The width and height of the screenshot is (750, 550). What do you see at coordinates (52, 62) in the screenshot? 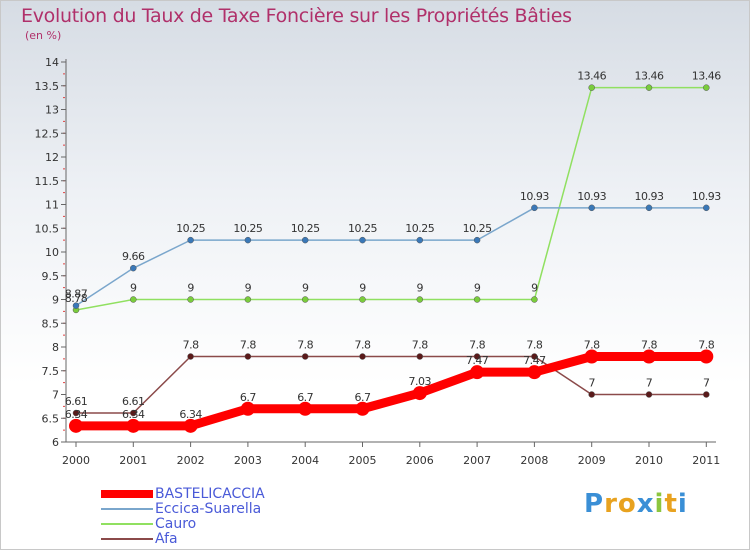
I see `y-tick-label: 14` at bounding box center [52, 62].